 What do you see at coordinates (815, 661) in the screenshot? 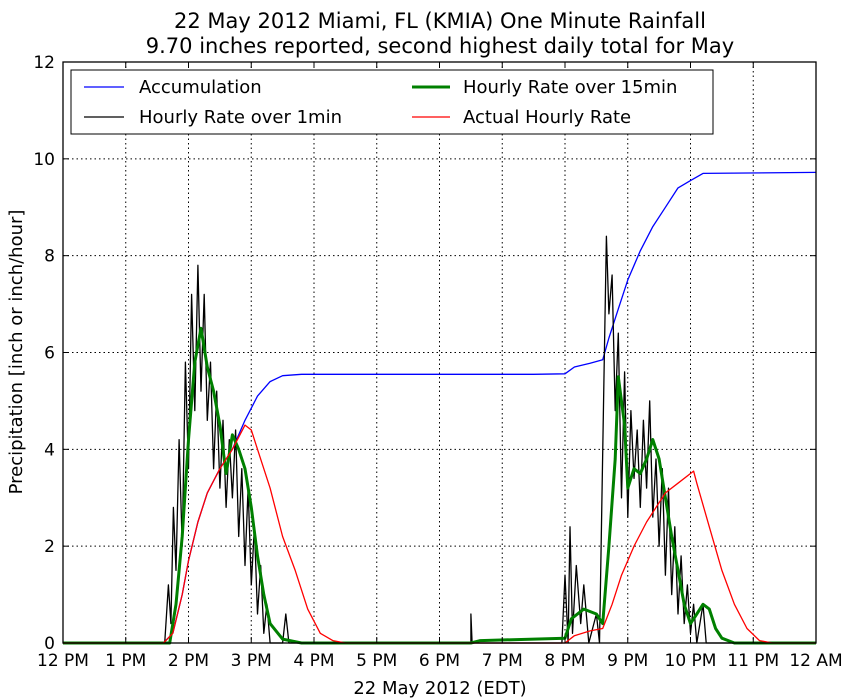
I see `x-tick-label: 12 AM` at bounding box center [815, 661].